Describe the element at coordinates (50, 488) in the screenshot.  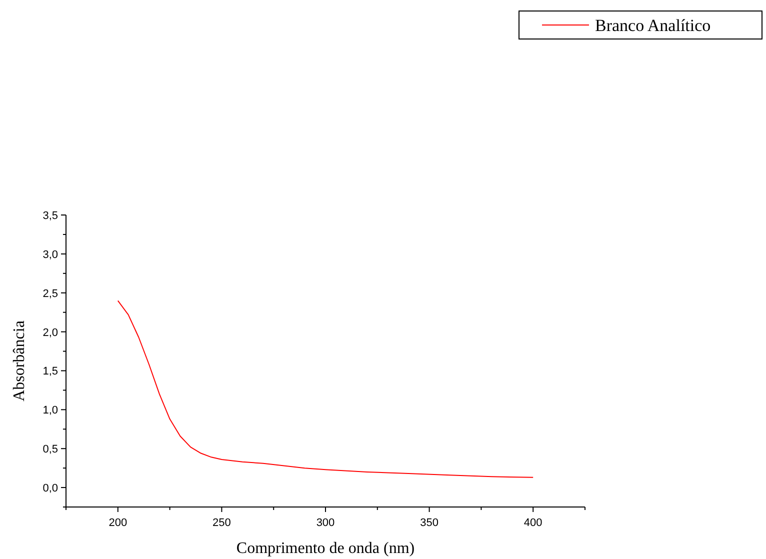
I see `y-tick-label: 0,0` at that location.